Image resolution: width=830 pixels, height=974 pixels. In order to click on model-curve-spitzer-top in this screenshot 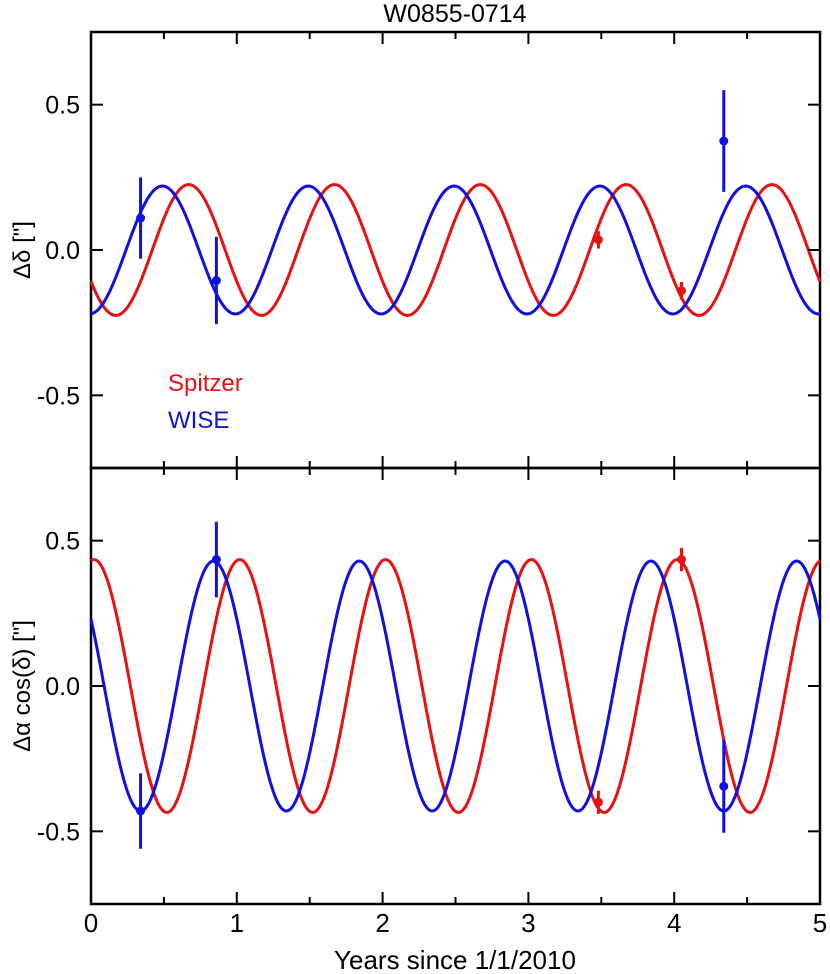, I will do `click(455, 250)`.